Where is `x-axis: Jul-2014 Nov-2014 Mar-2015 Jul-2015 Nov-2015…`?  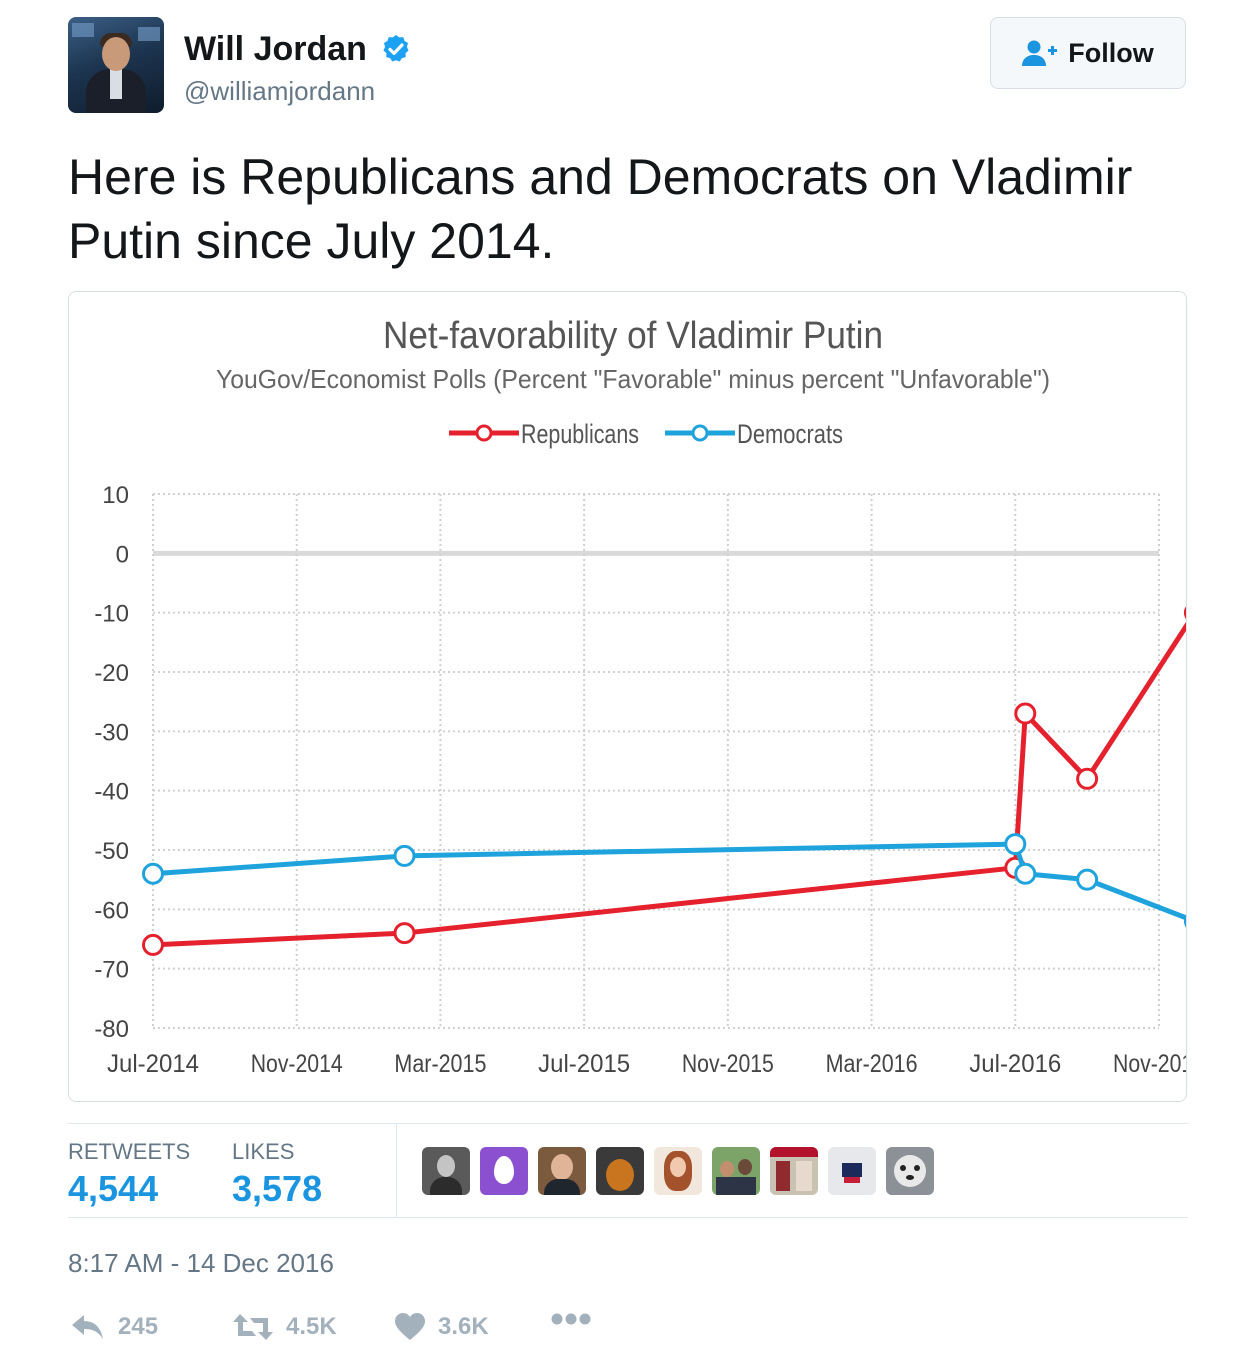 x-axis: Jul-2014 Nov-2014 Mar-2015 Jul-2015 Nov-2015… is located at coordinates (647, 1064).